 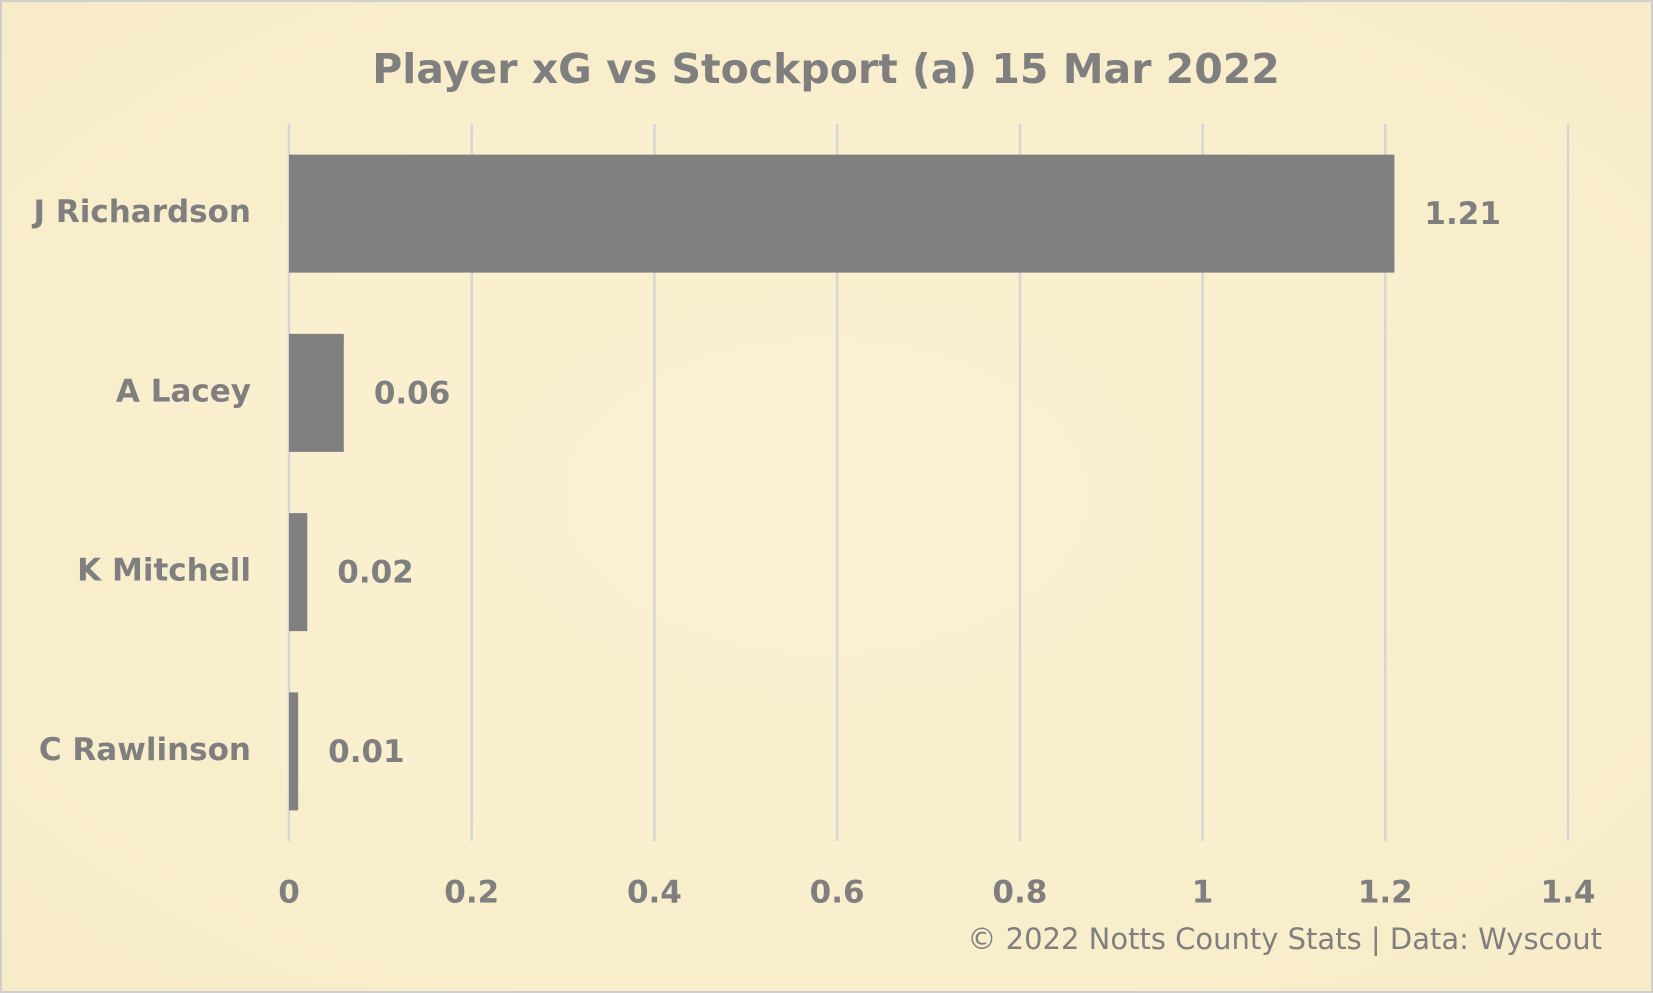 What do you see at coordinates (164, 571) in the screenshot?
I see `y-tick-label: K Mitchell` at bounding box center [164, 571].